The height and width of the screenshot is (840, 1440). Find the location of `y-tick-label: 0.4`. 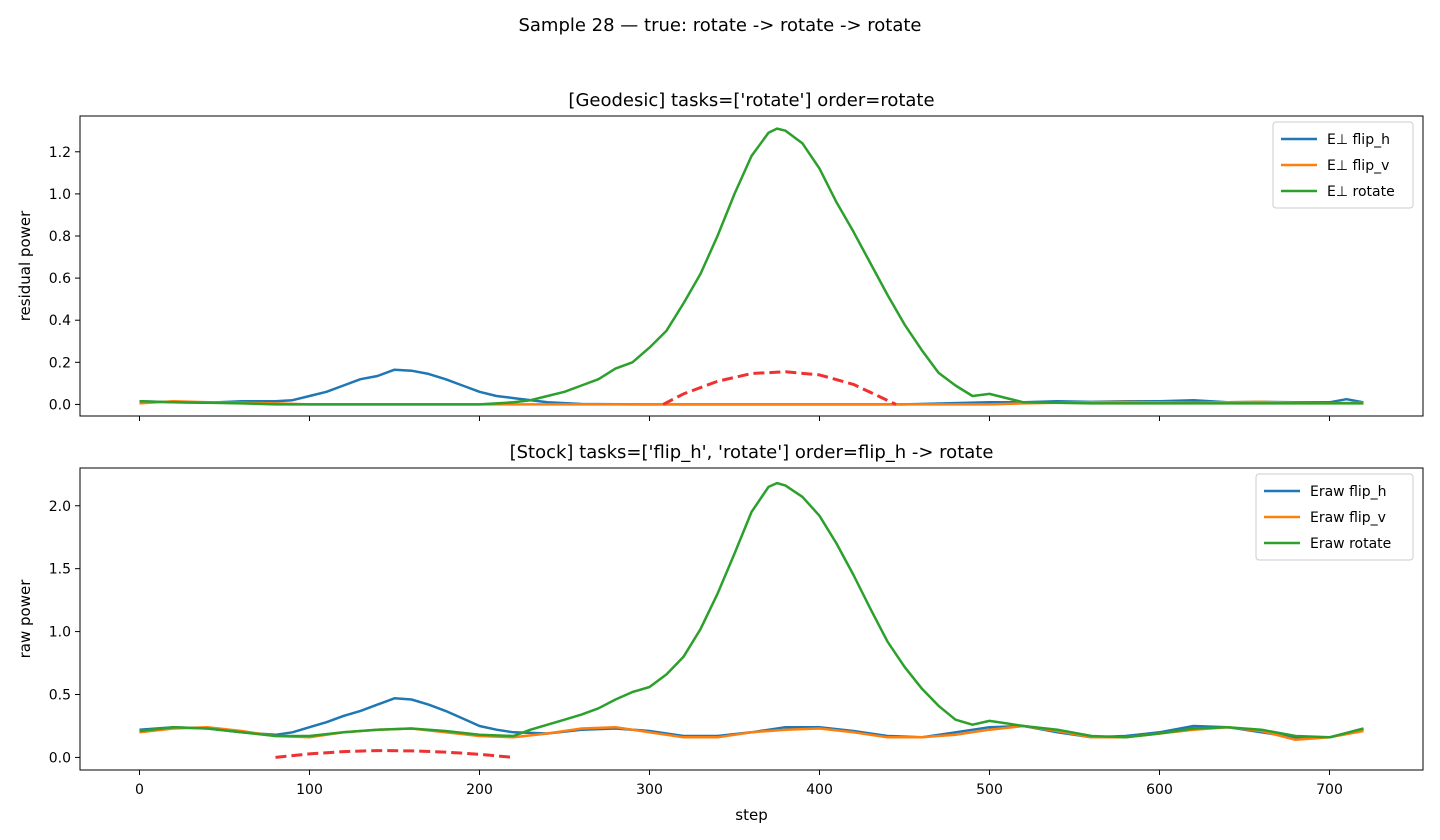

y-tick-label: 0.4 is located at coordinates (60, 321).